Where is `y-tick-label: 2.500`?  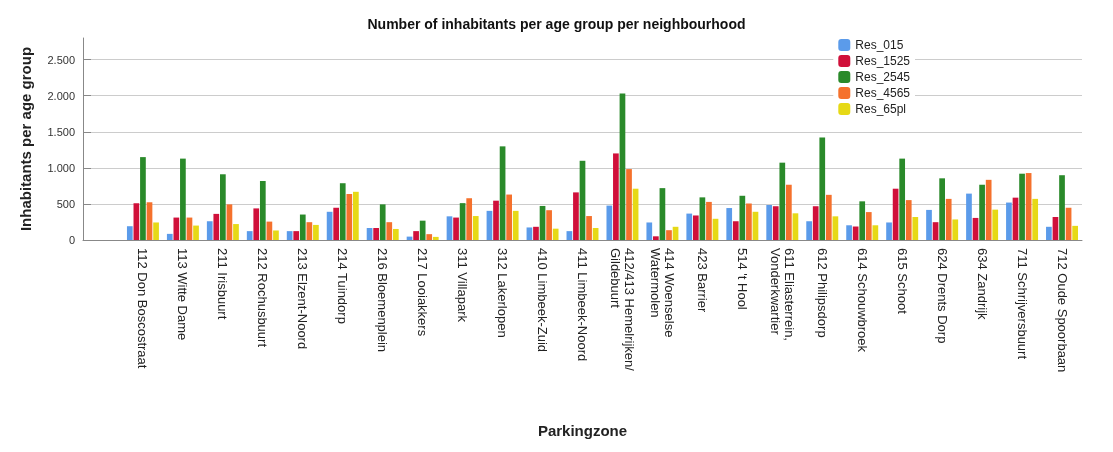 y-tick-label: 2.500 is located at coordinates (61, 59).